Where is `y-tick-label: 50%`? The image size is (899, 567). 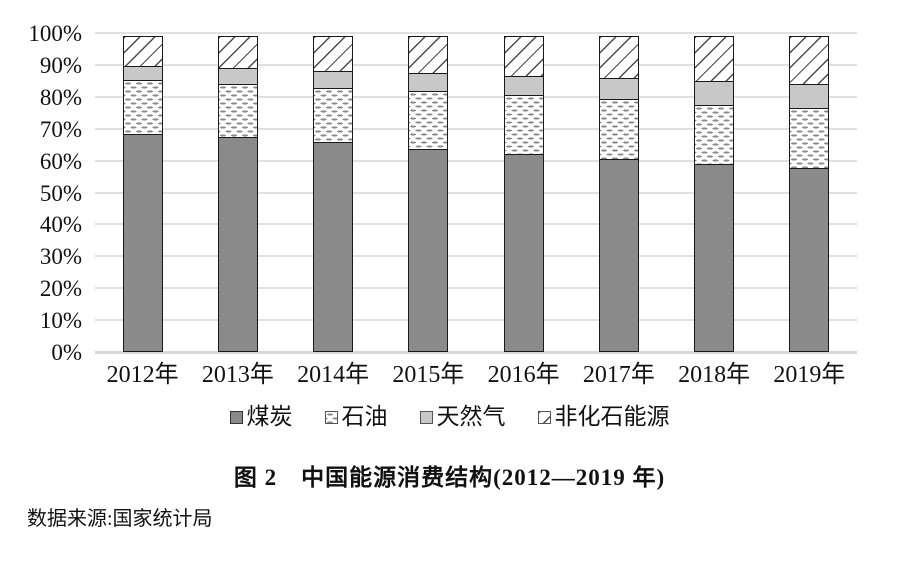 y-tick-label: 50% is located at coordinates (60, 193).